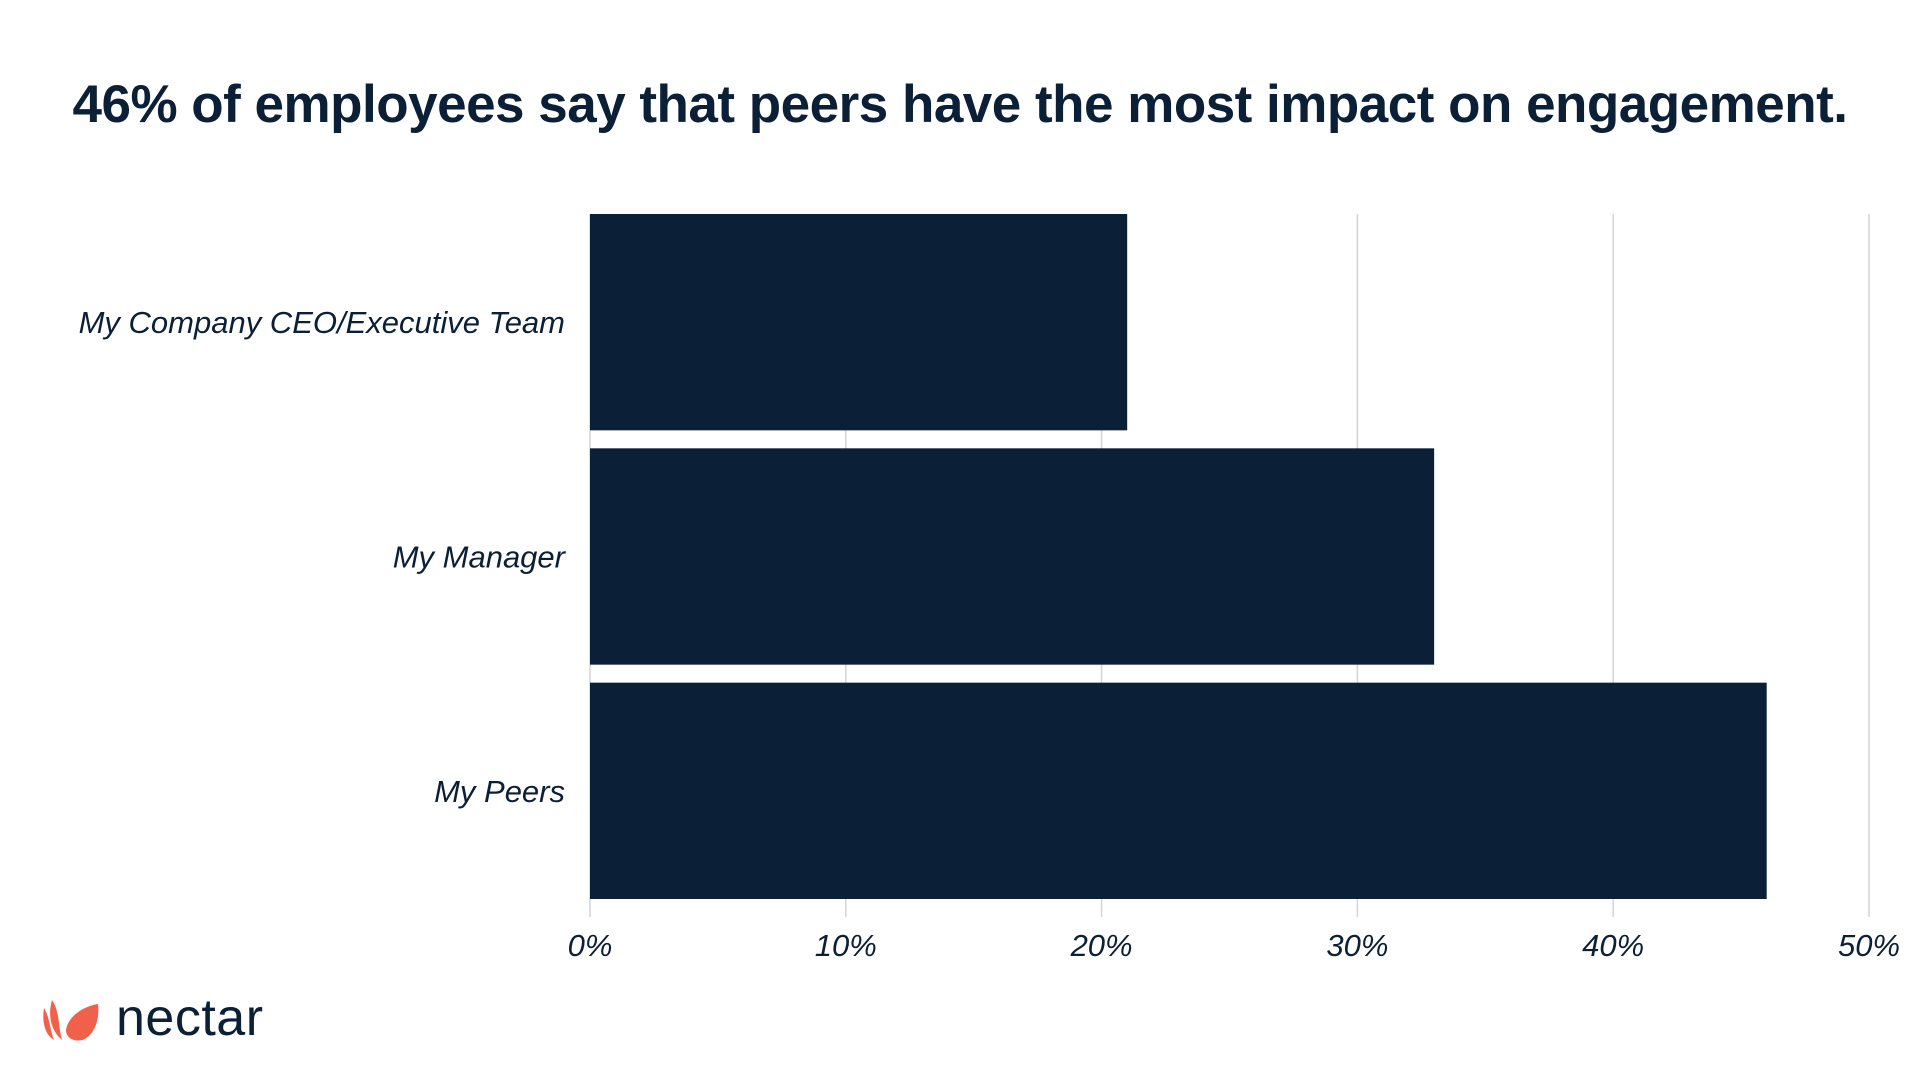 The image size is (1920, 1080). I want to click on x-tick-label: 20%, so click(1101, 945).